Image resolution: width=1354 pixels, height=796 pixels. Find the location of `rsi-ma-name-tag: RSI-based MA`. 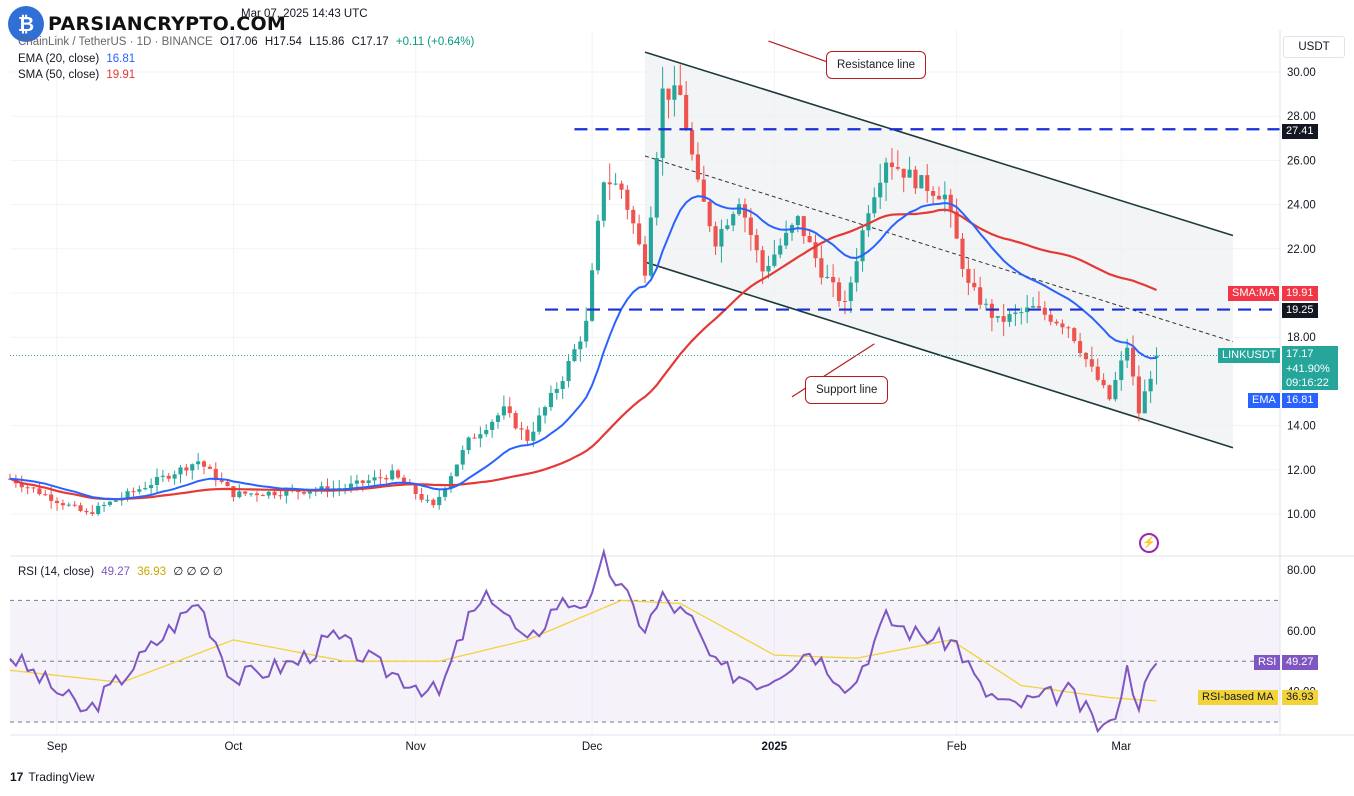

rsi-ma-name-tag: RSI-based MA is located at coordinates (1238, 697).